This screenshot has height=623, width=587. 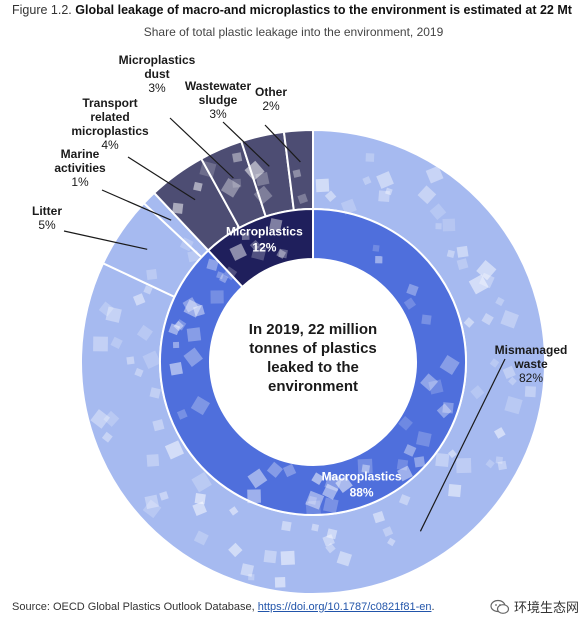 I want to click on leader-line-wastewater-sludge, so click(x=246, y=144).